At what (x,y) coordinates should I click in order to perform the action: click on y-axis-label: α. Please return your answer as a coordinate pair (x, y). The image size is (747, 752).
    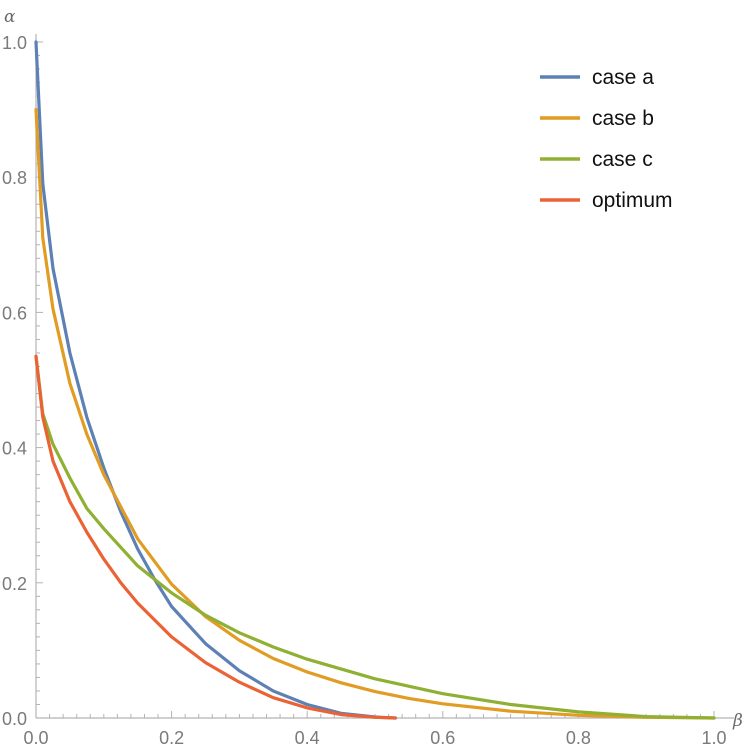
    Looking at the image, I should click on (10, 17).